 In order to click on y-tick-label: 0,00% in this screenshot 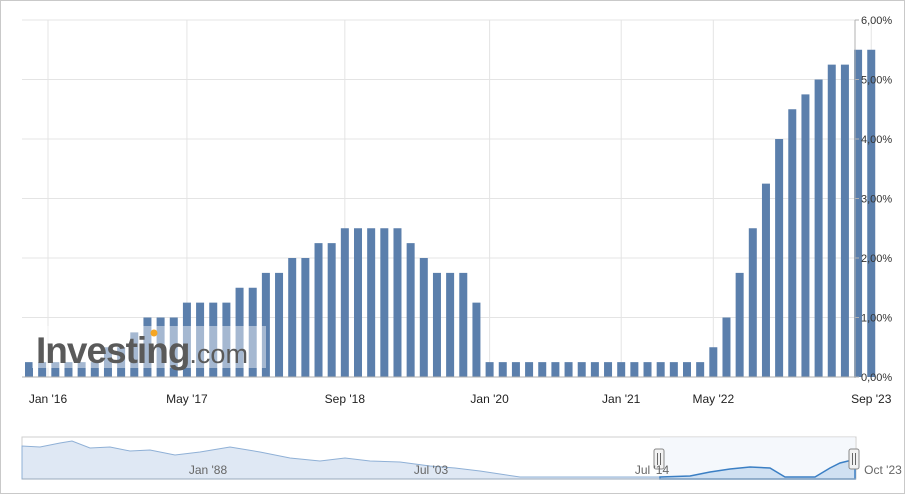, I will do `click(876, 378)`.